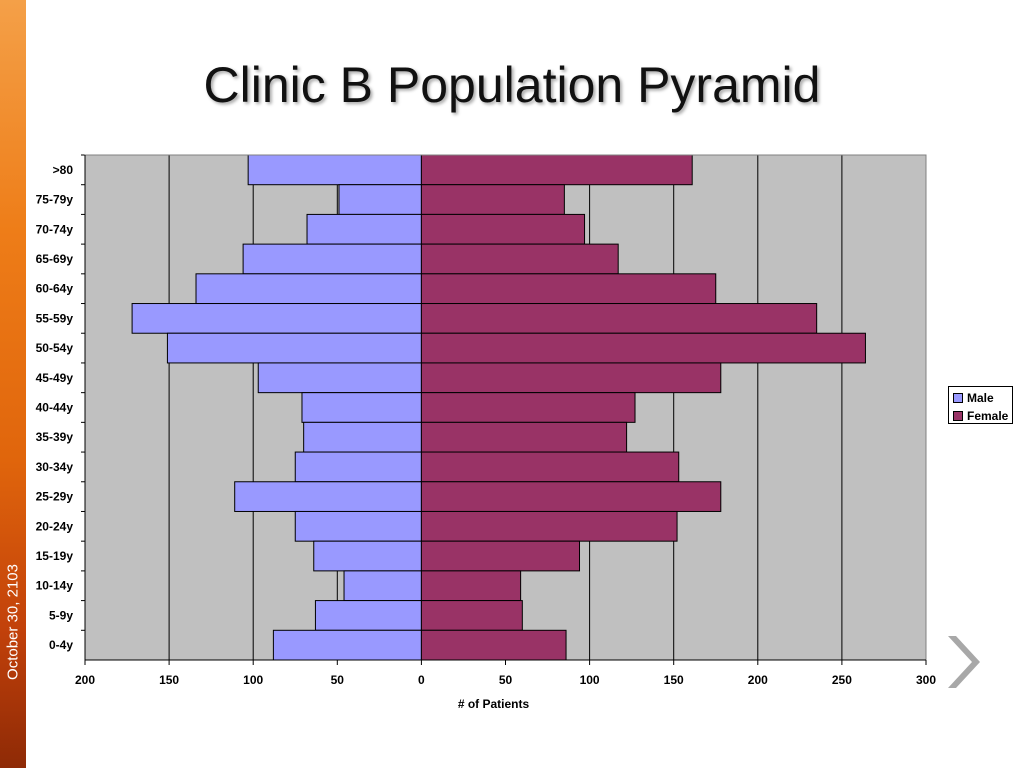  Describe the element at coordinates (958, 398) in the screenshot. I see `legend-swatch-male` at that location.